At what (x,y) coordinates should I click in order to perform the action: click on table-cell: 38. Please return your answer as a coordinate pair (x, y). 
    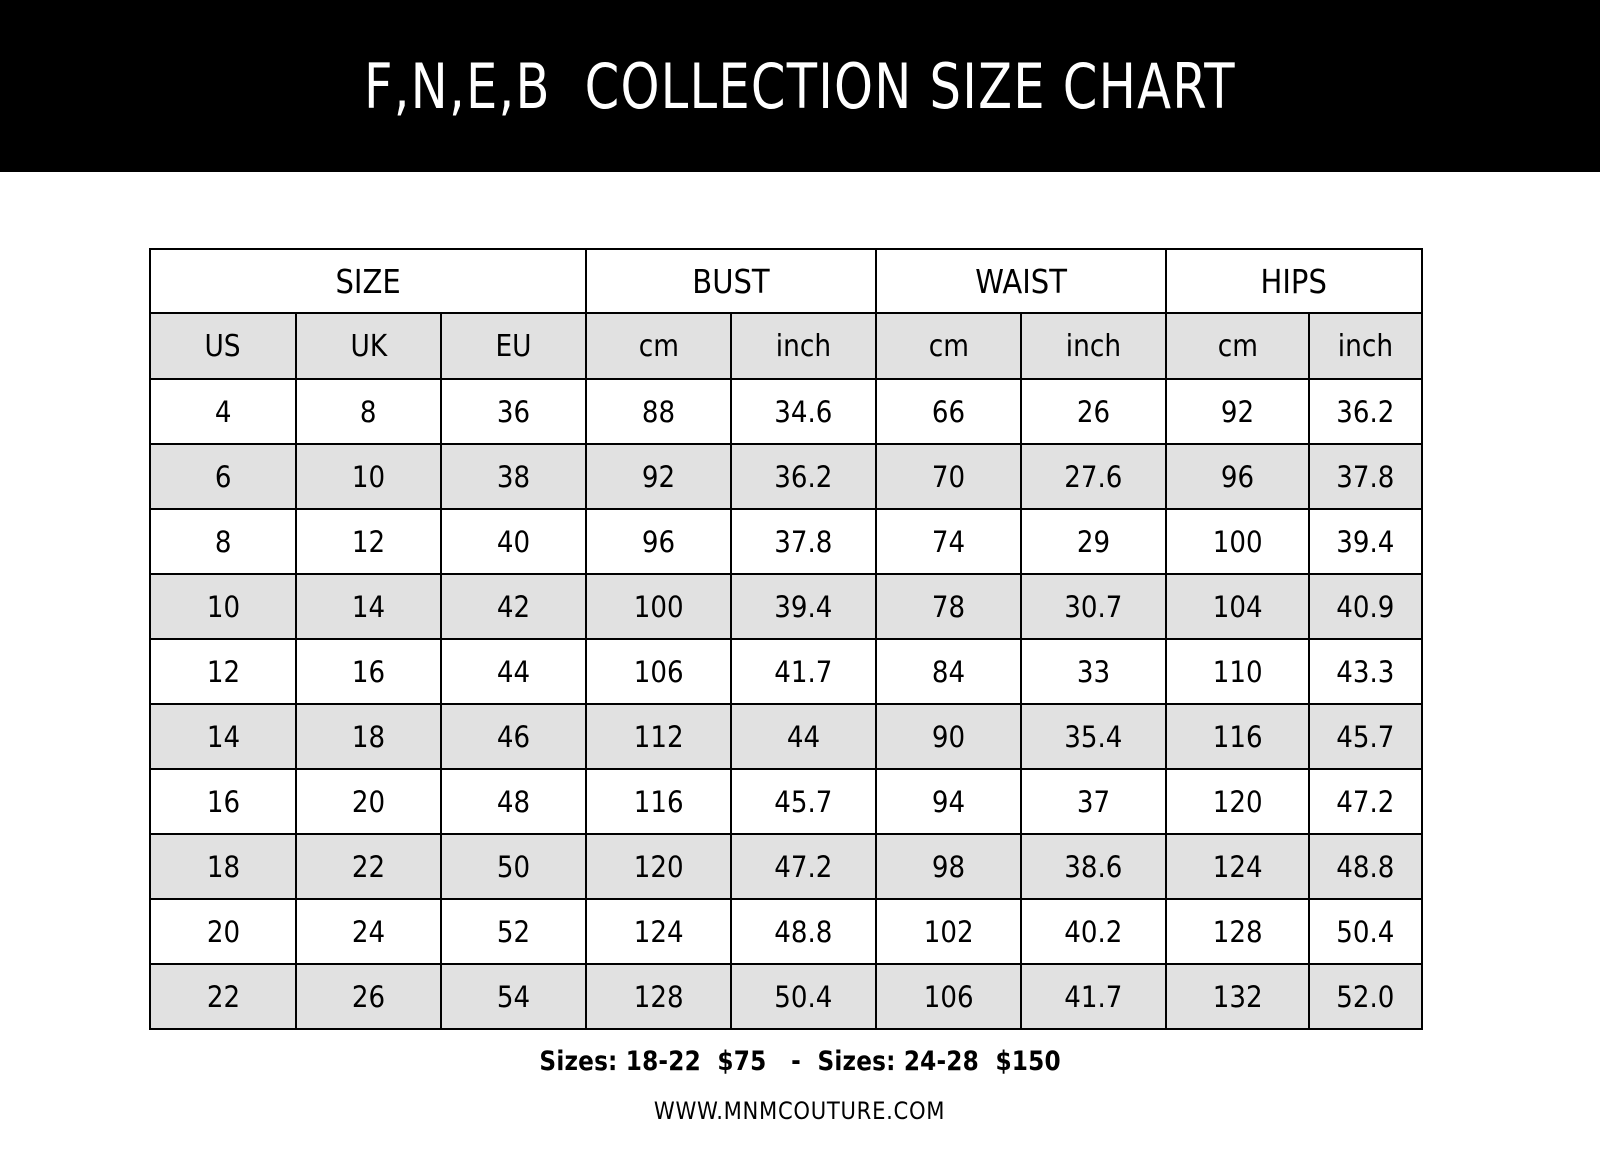
    Looking at the image, I should click on (513, 476).